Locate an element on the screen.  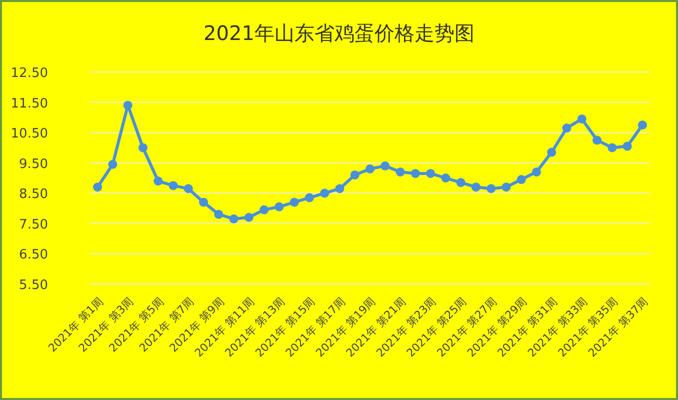
y-tick-label: 11.50 is located at coordinates (29, 104).